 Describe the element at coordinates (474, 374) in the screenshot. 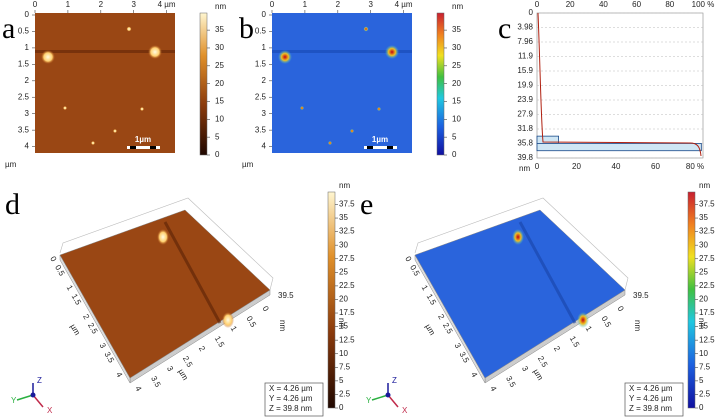

I see `axis-tick-label: 4` at that location.